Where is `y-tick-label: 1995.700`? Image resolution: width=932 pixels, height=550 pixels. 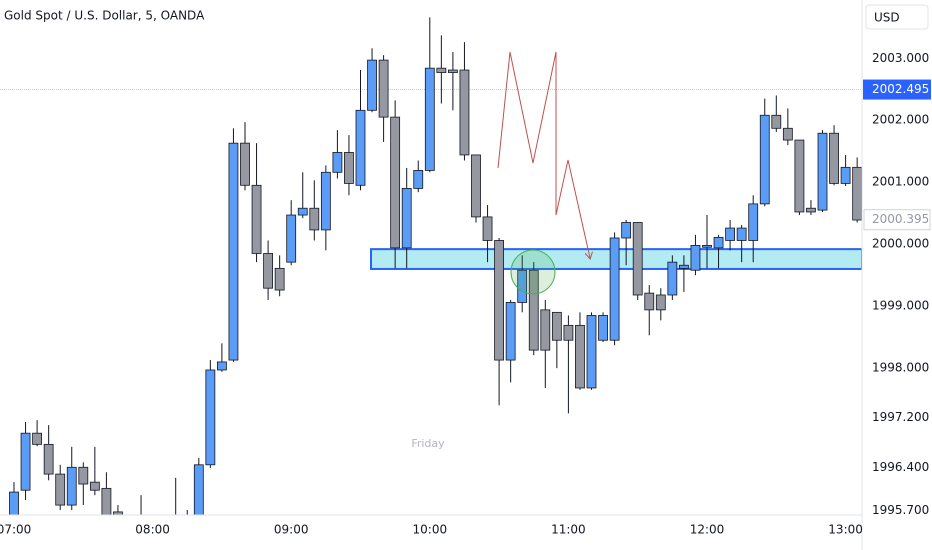 y-tick-label: 1995.700 is located at coordinates (900, 510).